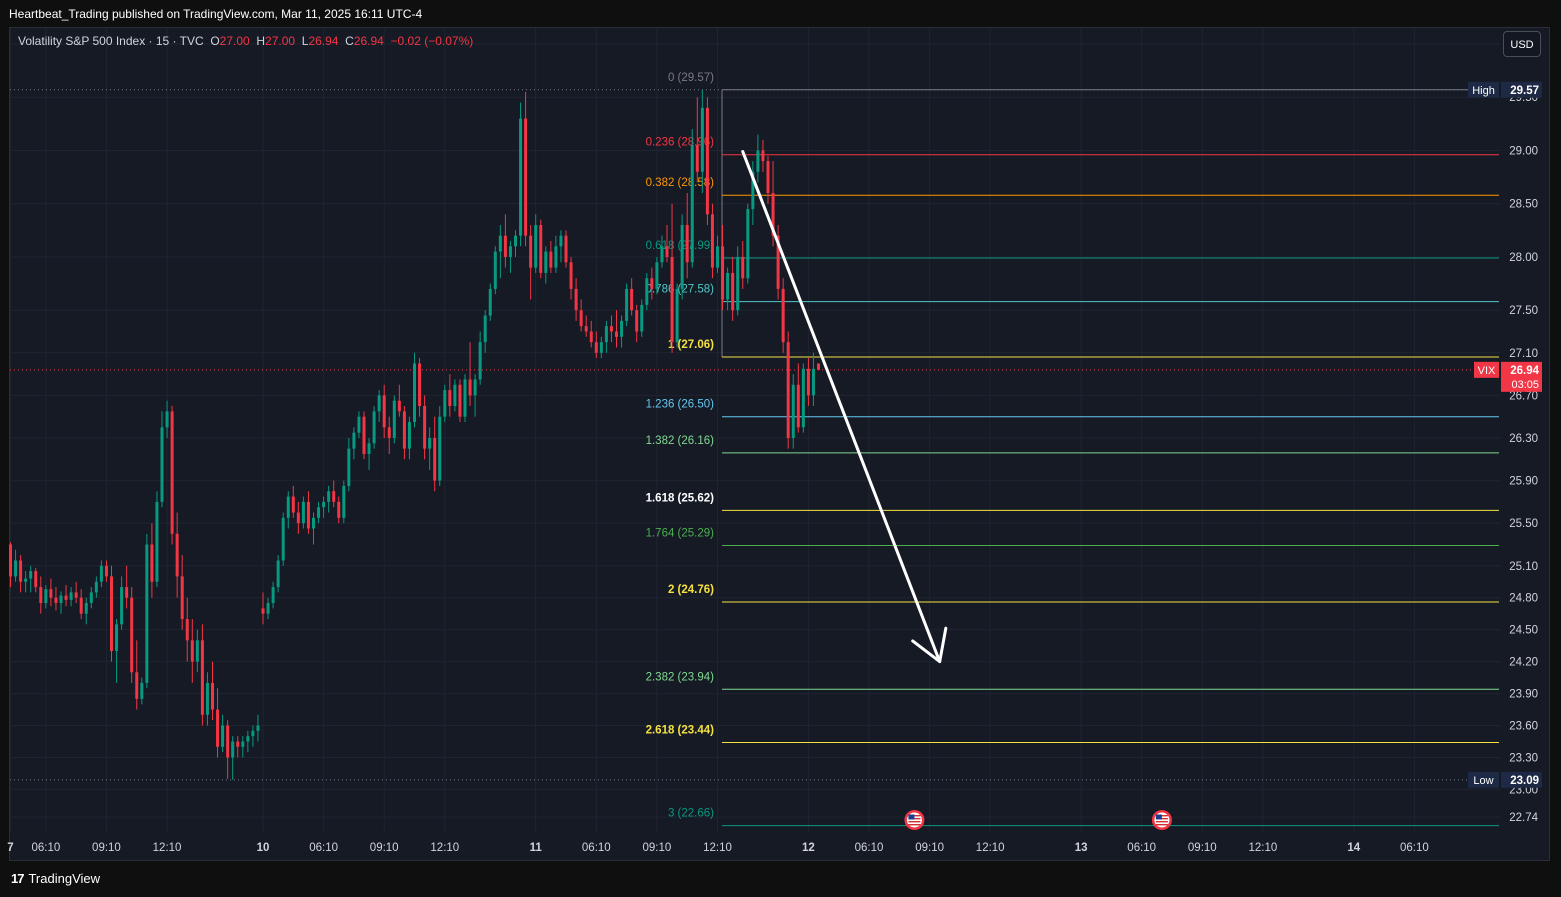 This screenshot has width=1561, height=897. What do you see at coordinates (1523, 354) in the screenshot?
I see `price-tick-6: 27.10` at bounding box center [1523, 354].